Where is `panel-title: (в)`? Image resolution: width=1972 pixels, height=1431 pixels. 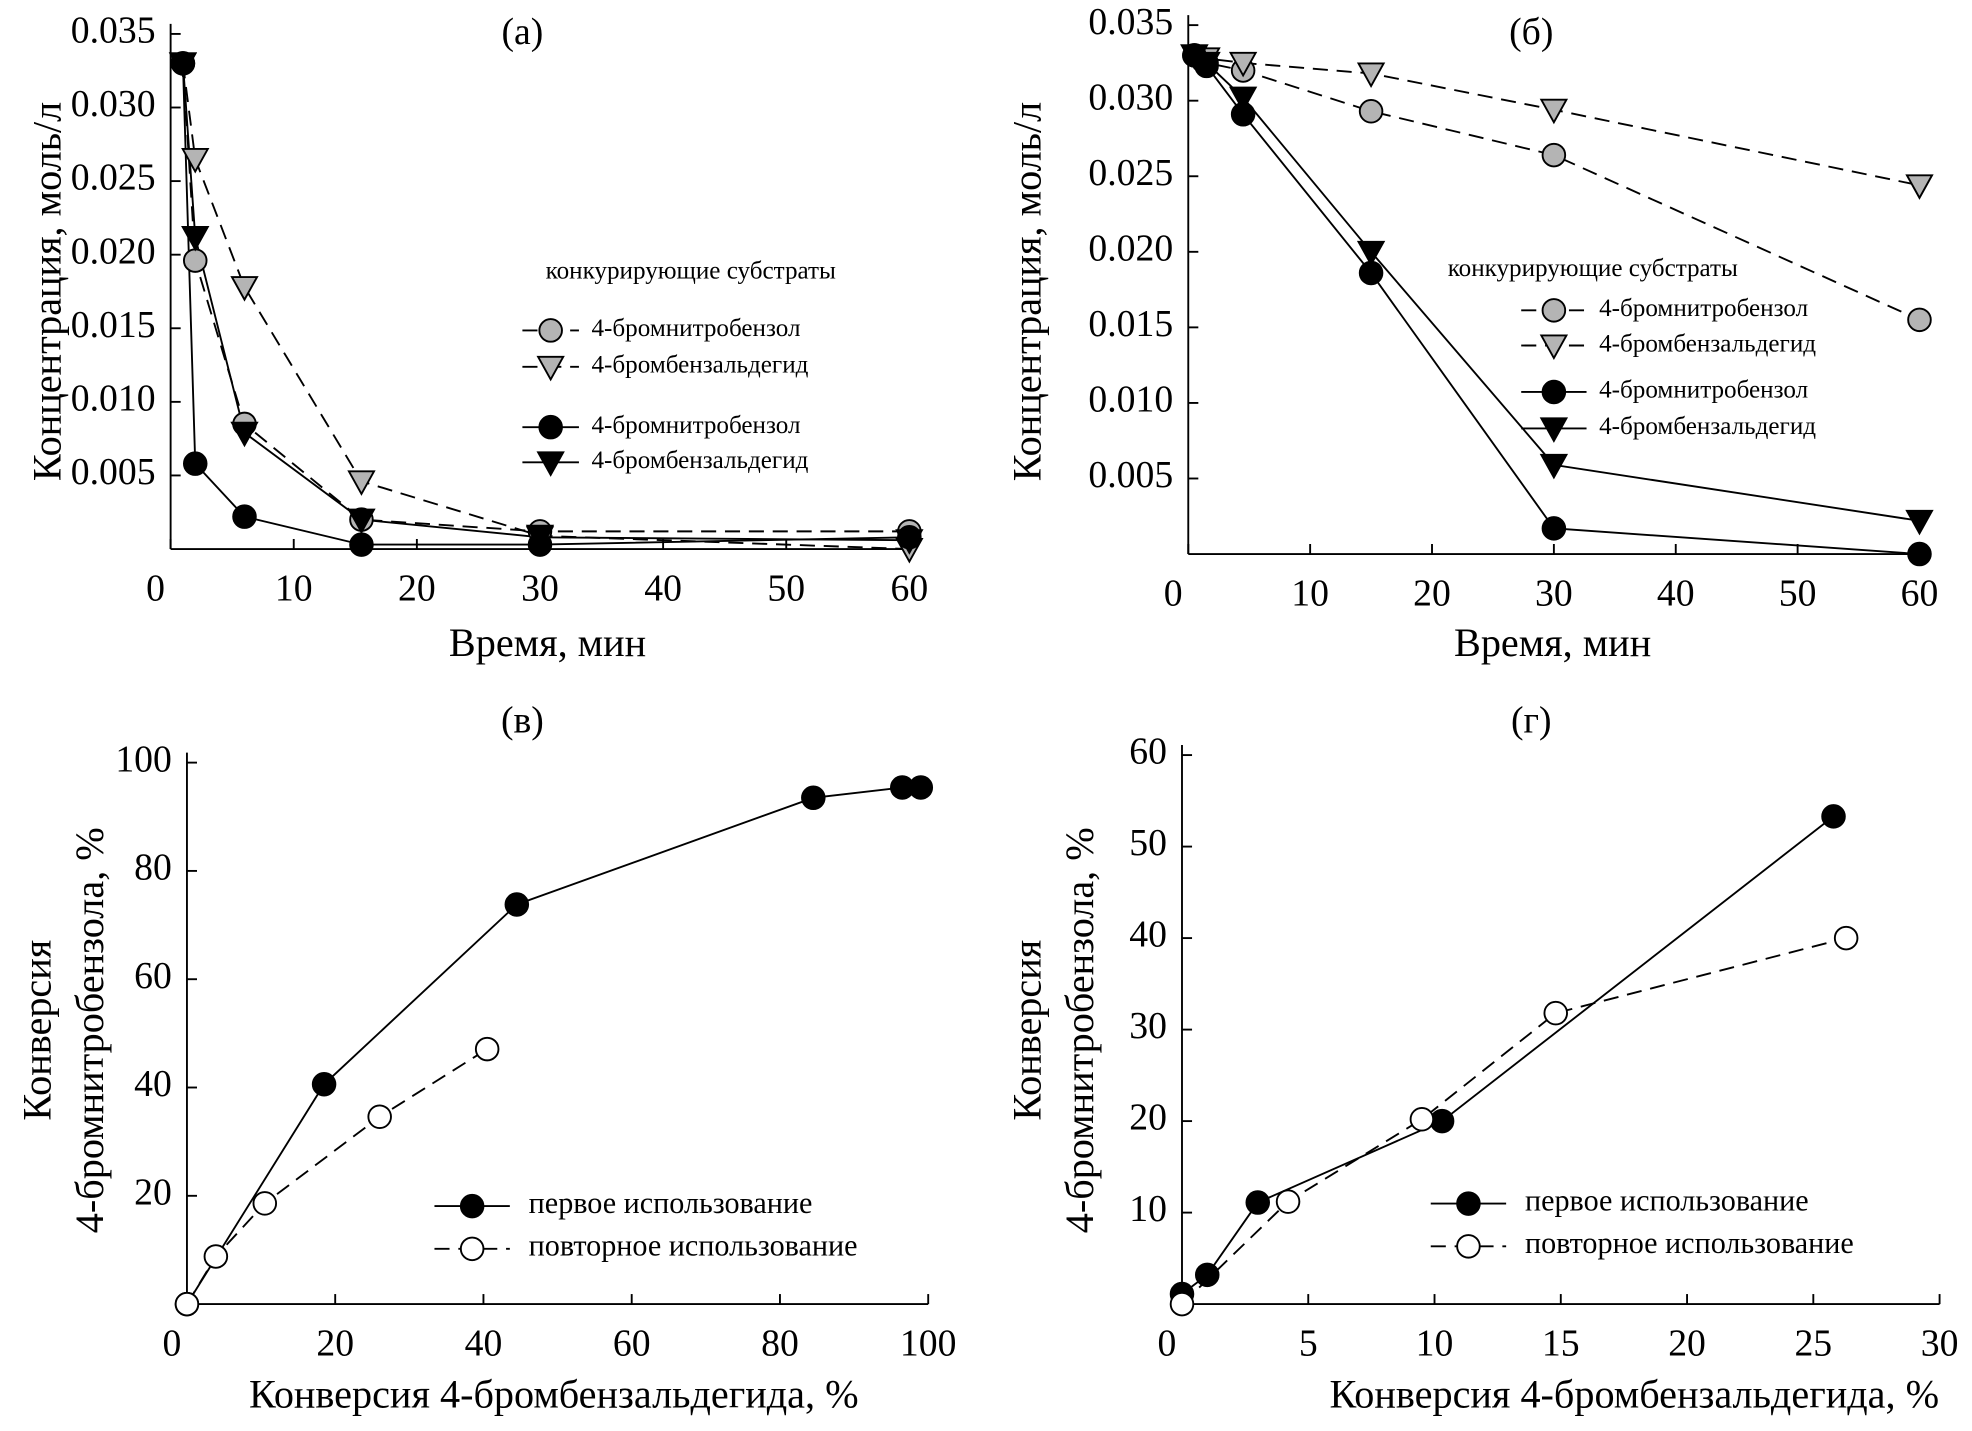 panel-title: (в) is located at coordinates (522, 720).